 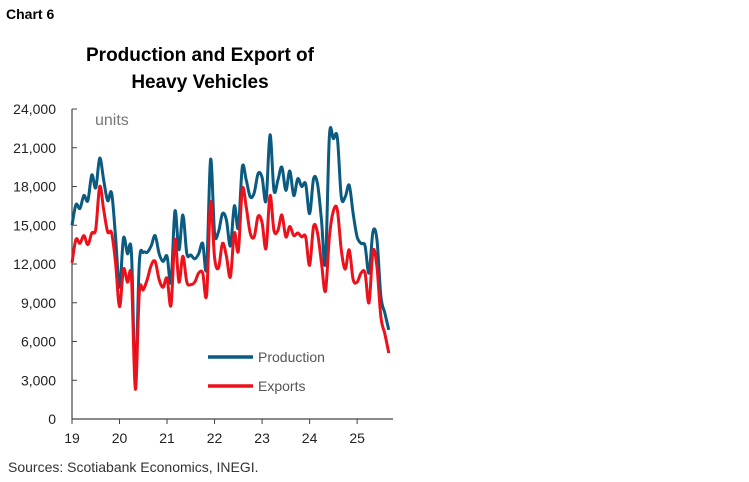 I want to click on y-tick-label: 9,000, so click(x=38, y=303).